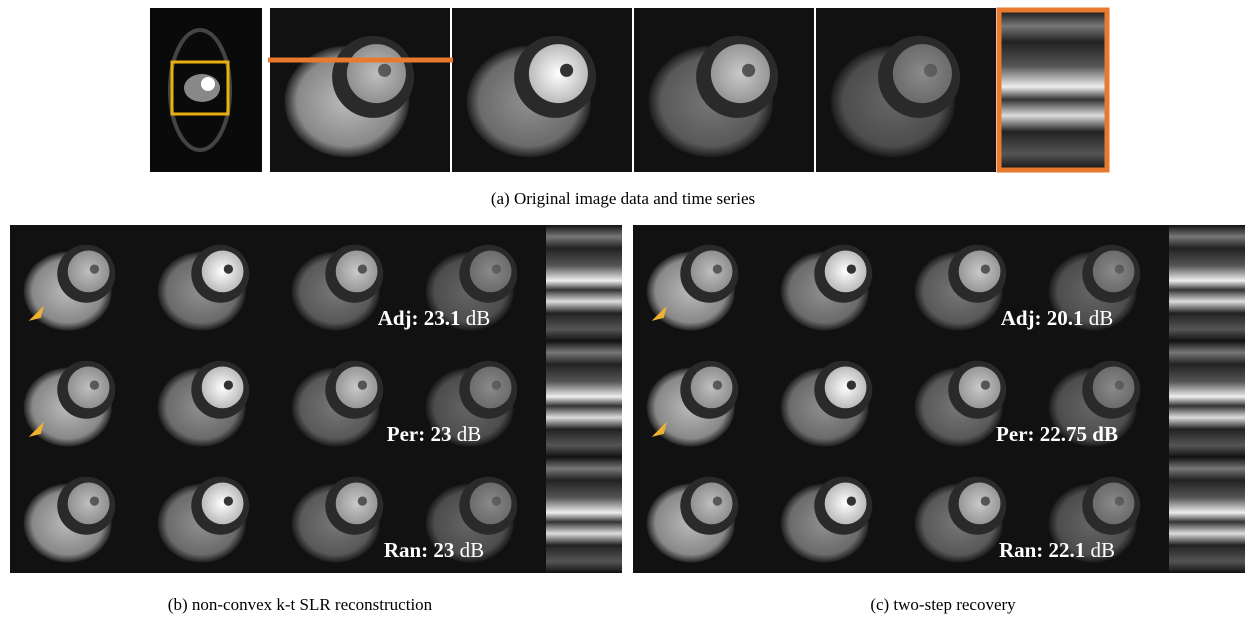 This screenshot has width=1247, height=625. I want to click on caption: (b) non-convex k-t SLR reconstruction, so click(300, 604).